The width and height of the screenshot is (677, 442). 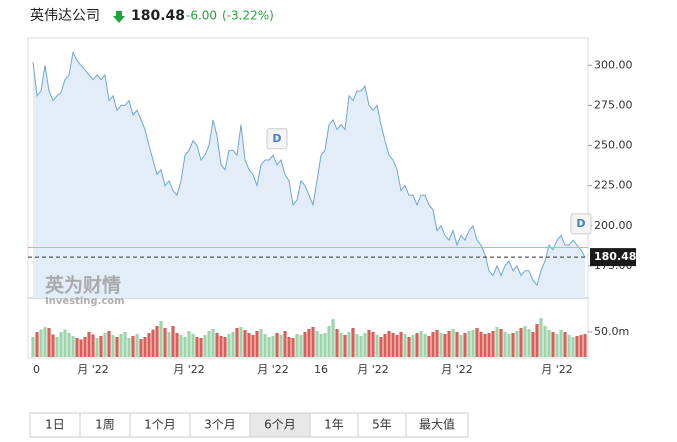 I want to click on range-button: 最大值, so click(x=437, y=425).